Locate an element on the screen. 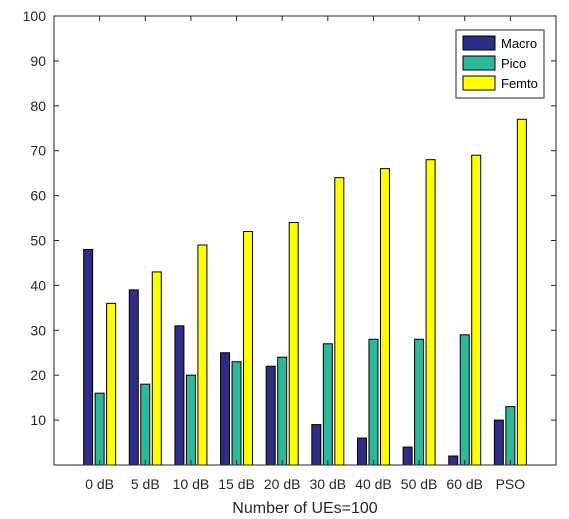  y-tick-label: 80 is located at coordinates (38, 106).